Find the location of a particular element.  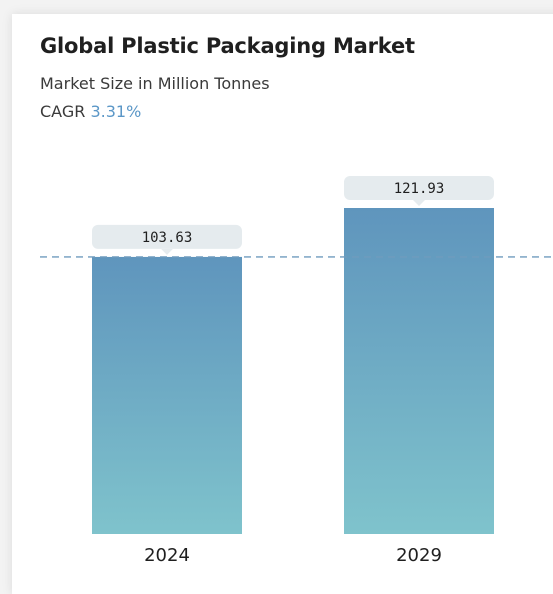

value-label-box-2029 is located at coordinates (419, 188).